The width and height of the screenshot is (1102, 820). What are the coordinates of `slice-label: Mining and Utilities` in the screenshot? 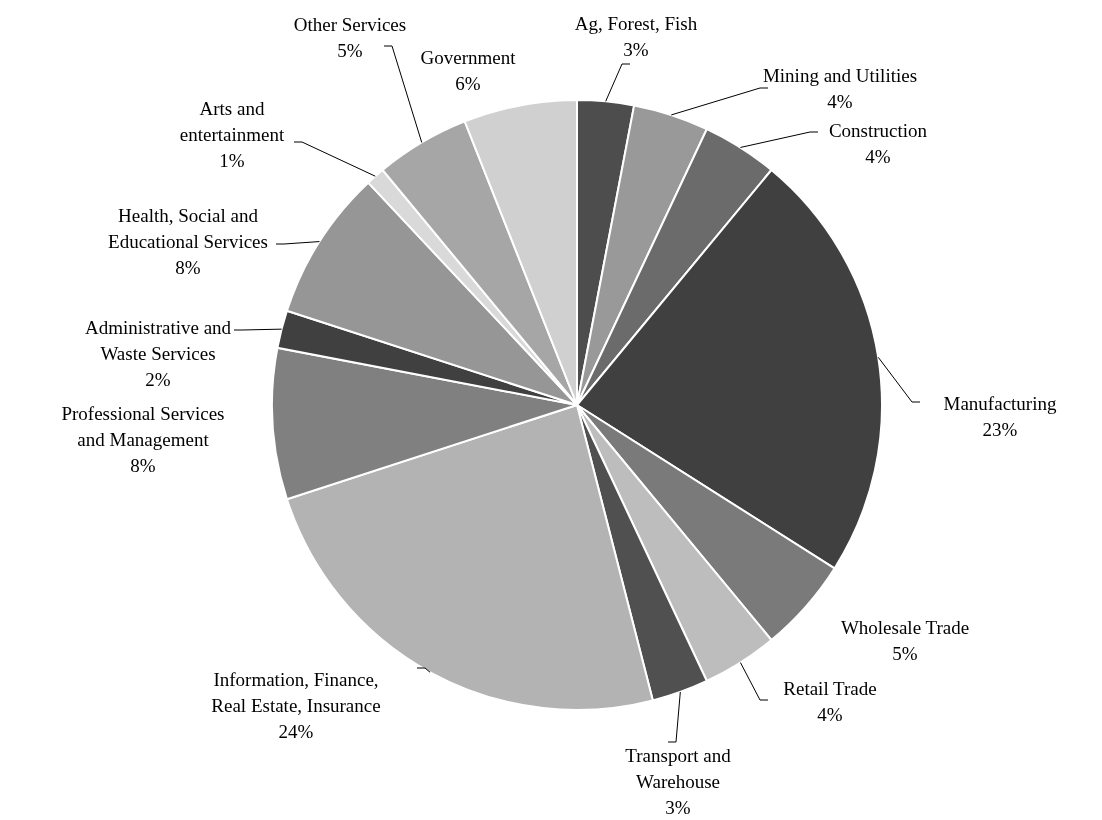 It's located at (840, 75).